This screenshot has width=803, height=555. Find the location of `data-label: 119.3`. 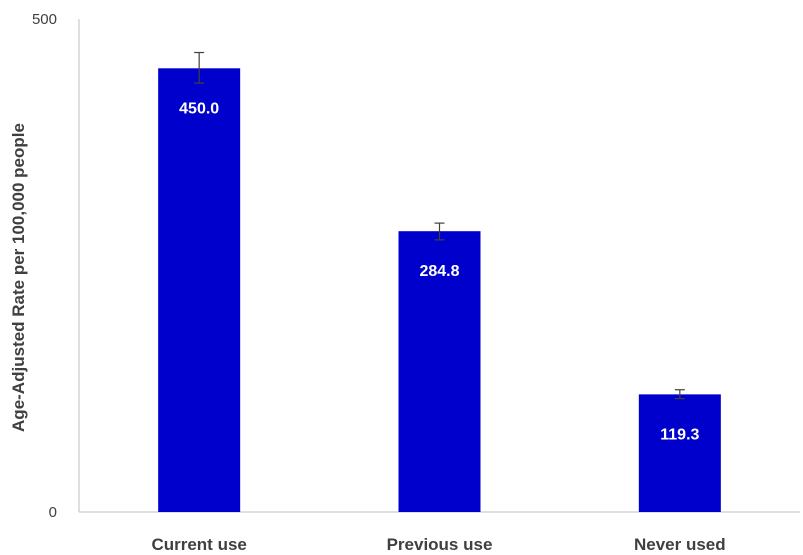

data-label: 119.3 is located at coordinates (679, 434).